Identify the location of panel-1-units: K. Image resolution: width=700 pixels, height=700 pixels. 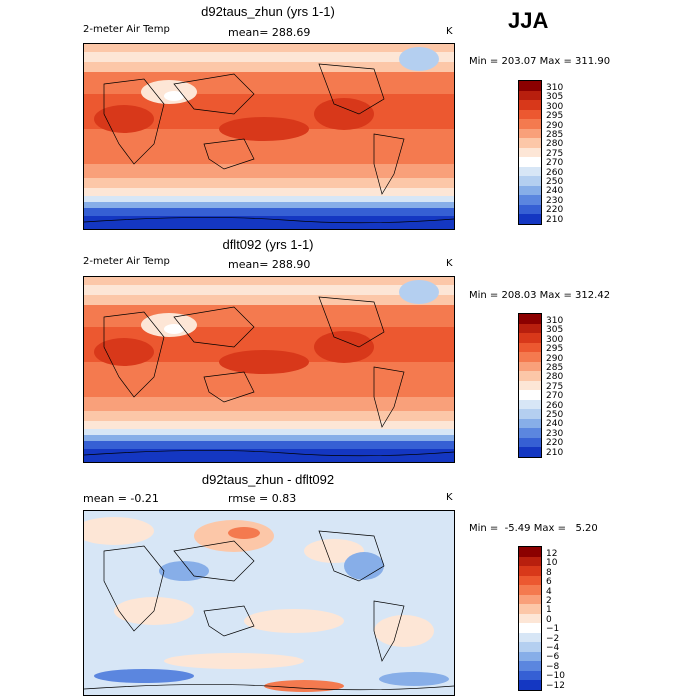
(449, 31).